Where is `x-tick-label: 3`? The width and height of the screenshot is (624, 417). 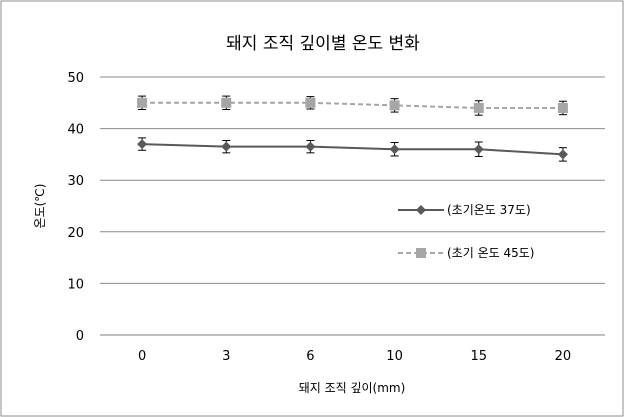
x-tick-label: 3 is located at coordinates (226, 356).